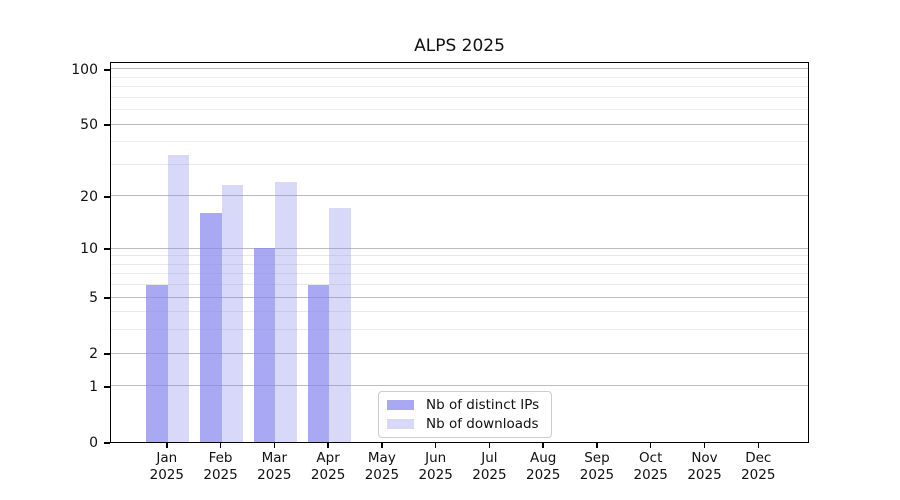  I want to click on x-tick-label-mar: Mar 2025, so click(274, 466).